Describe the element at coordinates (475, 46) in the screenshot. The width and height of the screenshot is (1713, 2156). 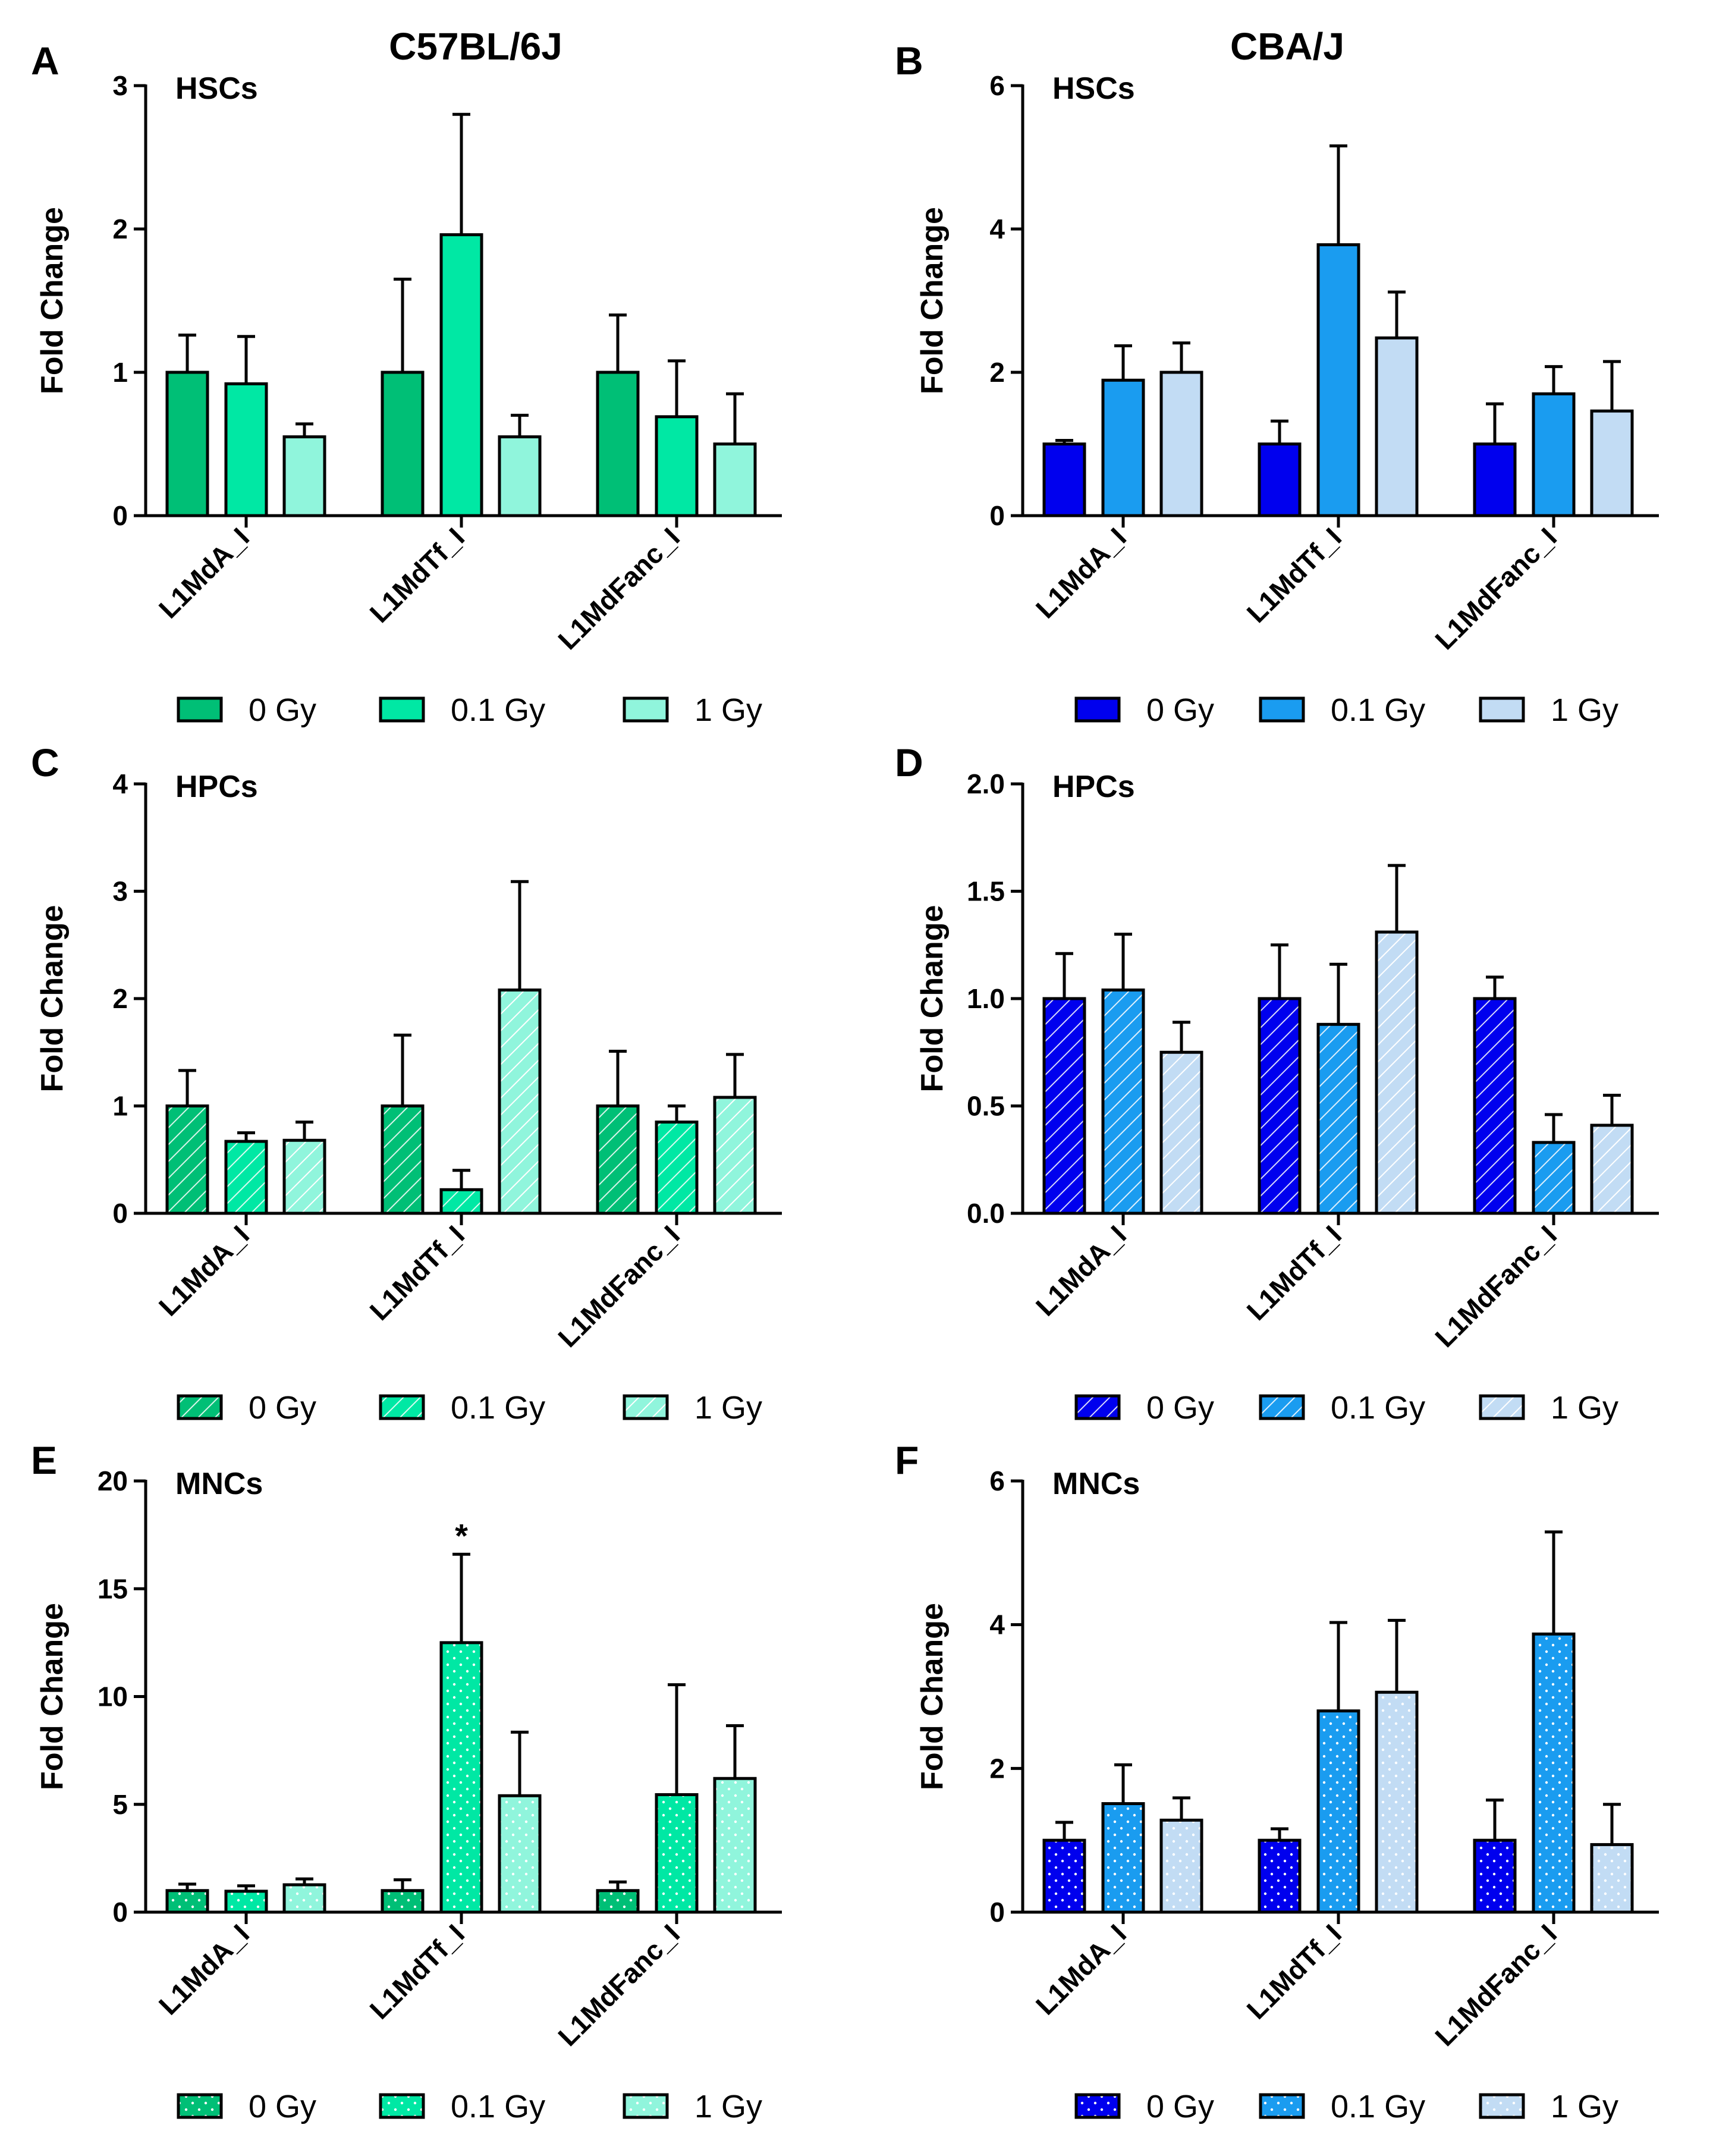
I see `strain-label-c57bl6j: C57BL/6J` at that location.